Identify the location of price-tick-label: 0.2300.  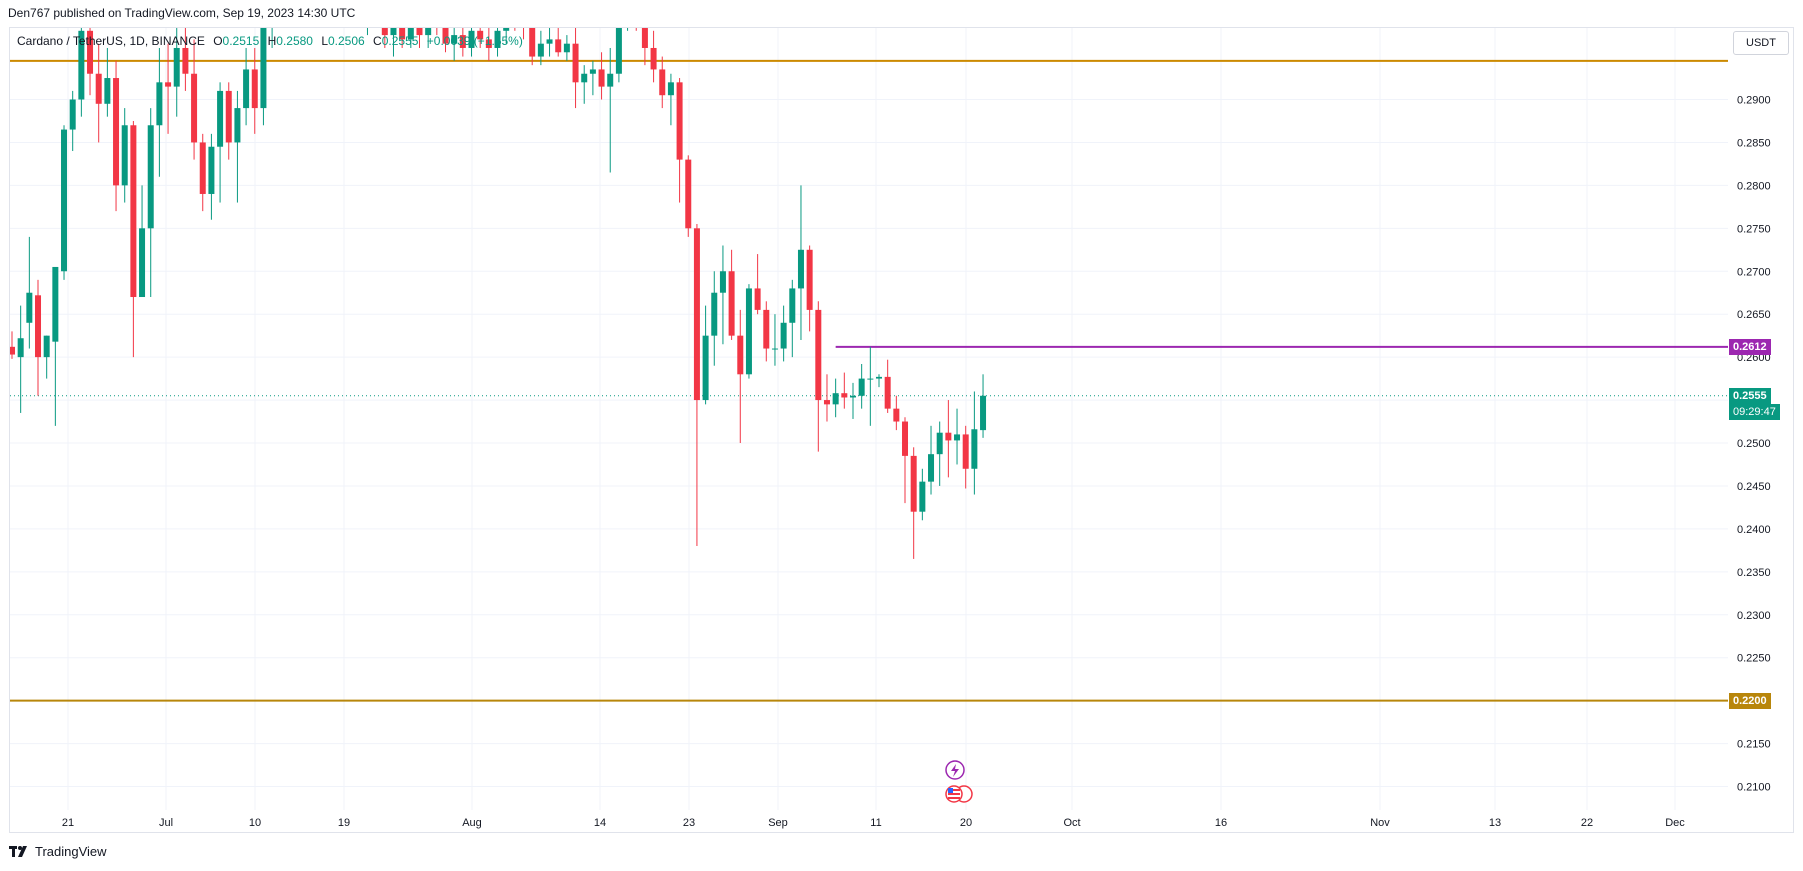
(1754, 616).